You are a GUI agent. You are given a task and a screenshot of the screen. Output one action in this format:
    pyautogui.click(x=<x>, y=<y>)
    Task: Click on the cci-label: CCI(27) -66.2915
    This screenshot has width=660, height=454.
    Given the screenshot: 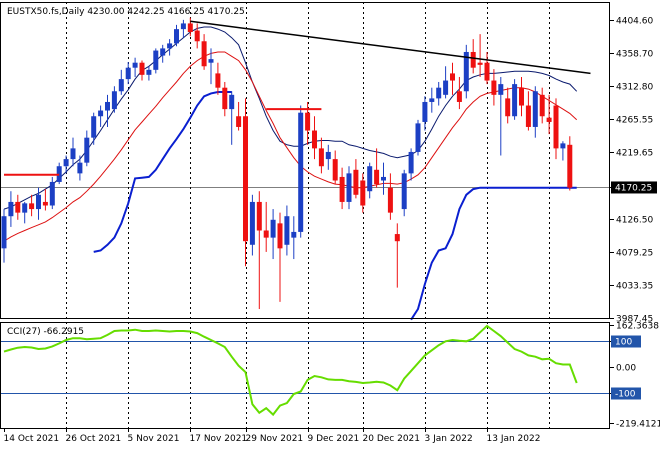 What is the action you would take?
    pyautogui.click(x=45, y=332)
    